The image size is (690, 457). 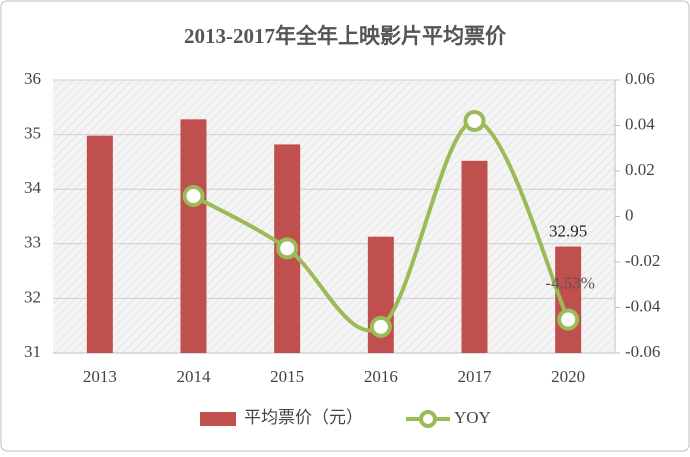 I want to click on y-tick-label: 34, so click(x=33, y=187).